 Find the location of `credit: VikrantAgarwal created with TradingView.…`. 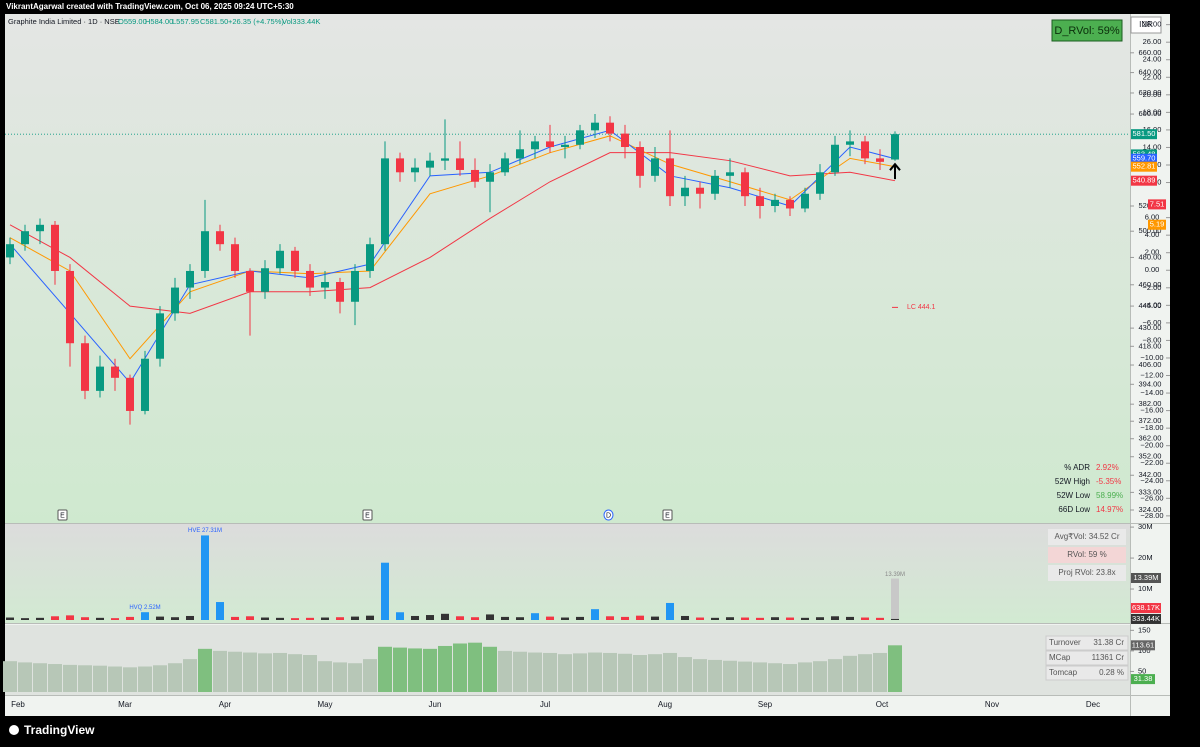

credit: VikrantAgarwal created with TradingView.… is located at coordinates (150, 6).